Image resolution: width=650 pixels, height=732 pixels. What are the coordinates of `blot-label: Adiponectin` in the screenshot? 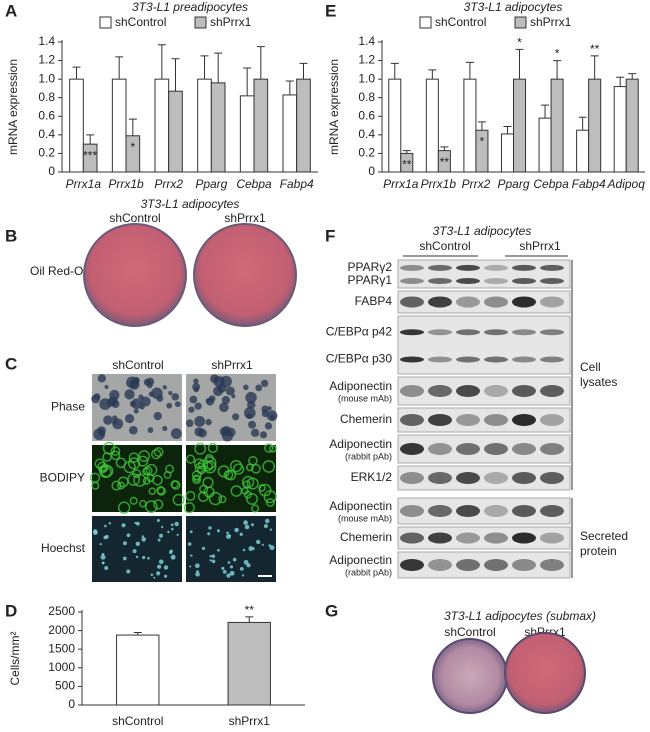 It's located at (360, 560).